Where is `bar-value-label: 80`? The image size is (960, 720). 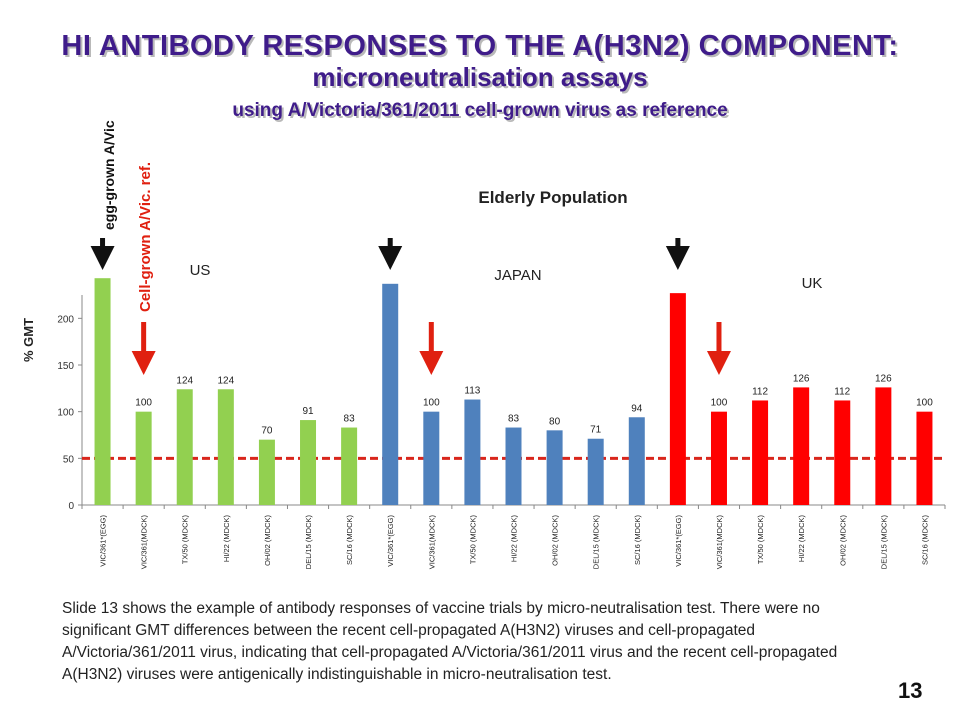
bar-value-label: 80 is located at coordinates (555, 421).